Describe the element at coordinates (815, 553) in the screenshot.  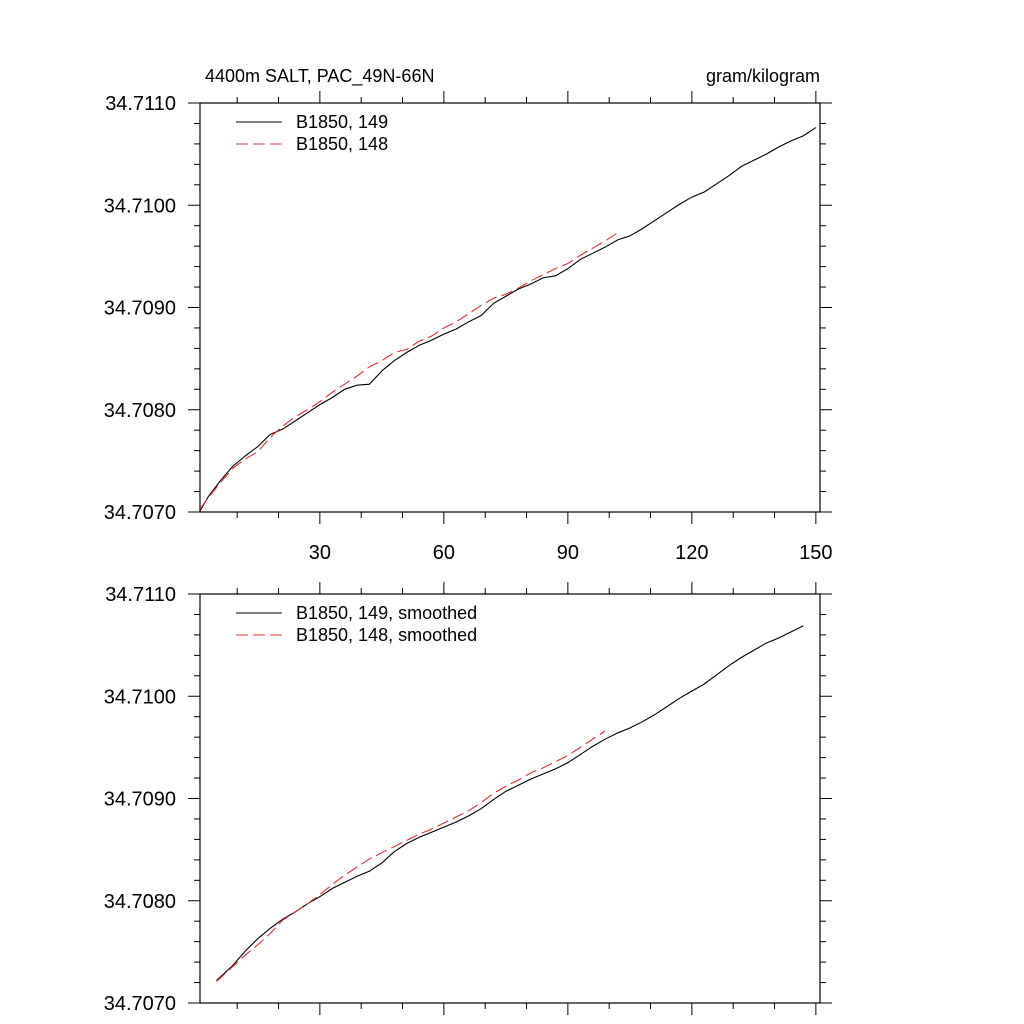
I see `x-tick-label: 150` at that location.